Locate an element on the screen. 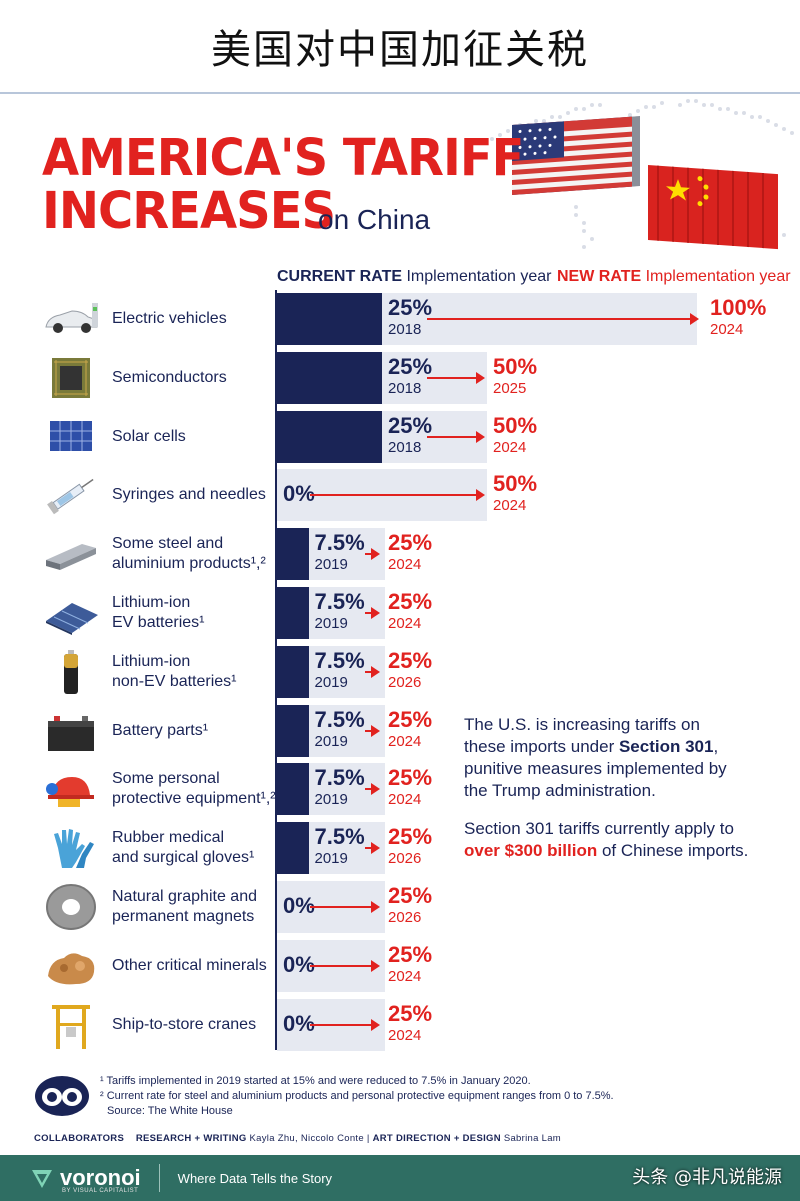 The width and height of the screenshot is (800, 1201). banner-title-area: 美国对中国加征关税 is located at coordinates (400, 46).